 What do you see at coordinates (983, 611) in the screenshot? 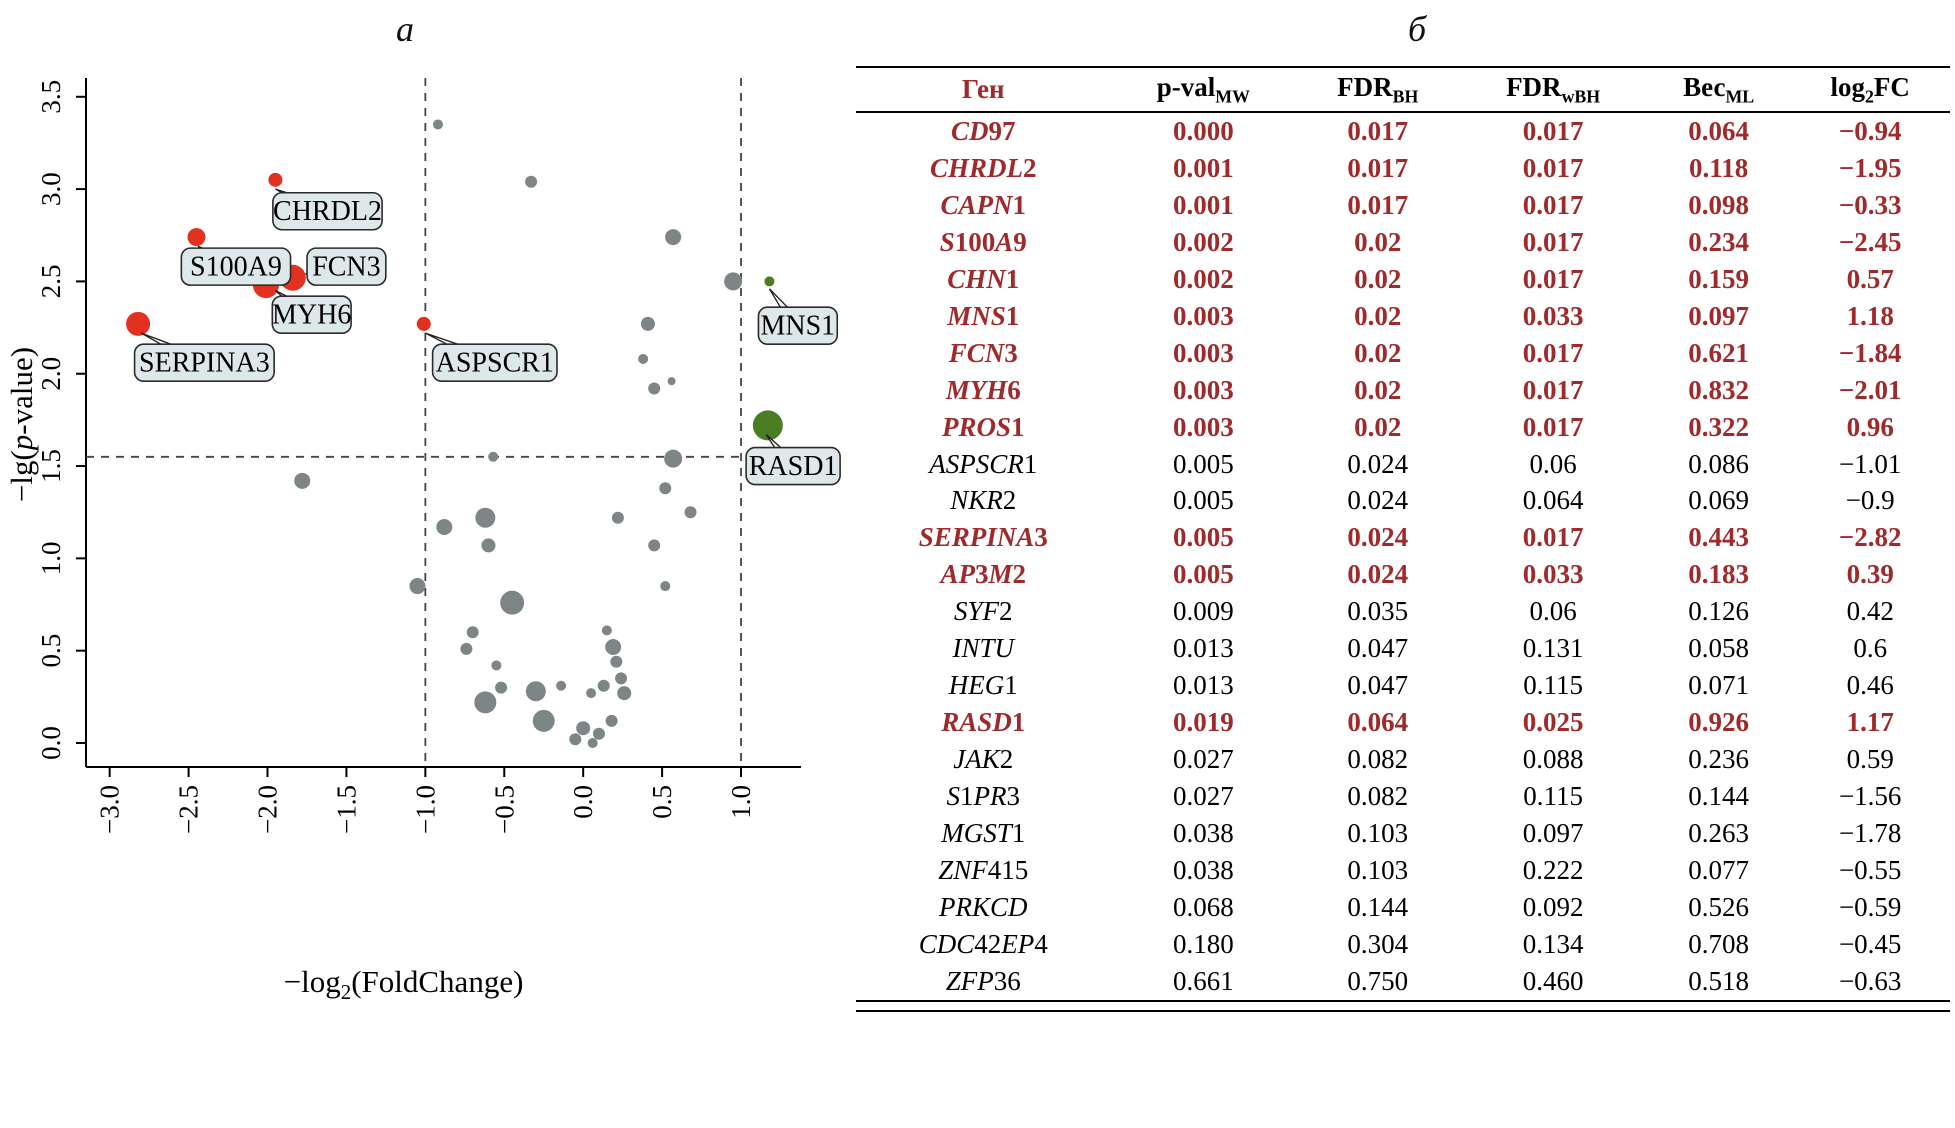
I see `gene-name: SYF2` at bounding box center [983, 611].